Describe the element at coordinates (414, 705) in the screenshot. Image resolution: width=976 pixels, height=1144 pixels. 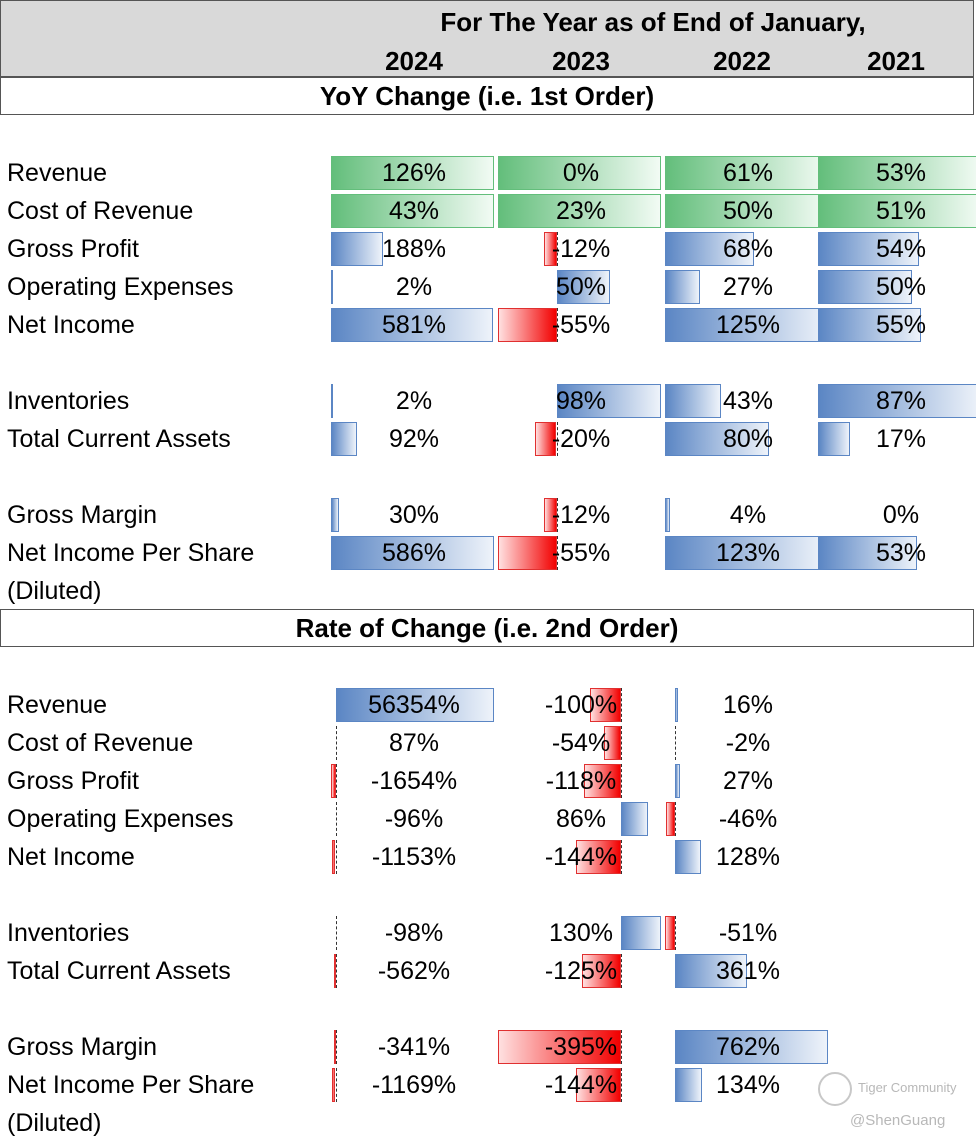
I see `cell-value: 56354%` at that location.